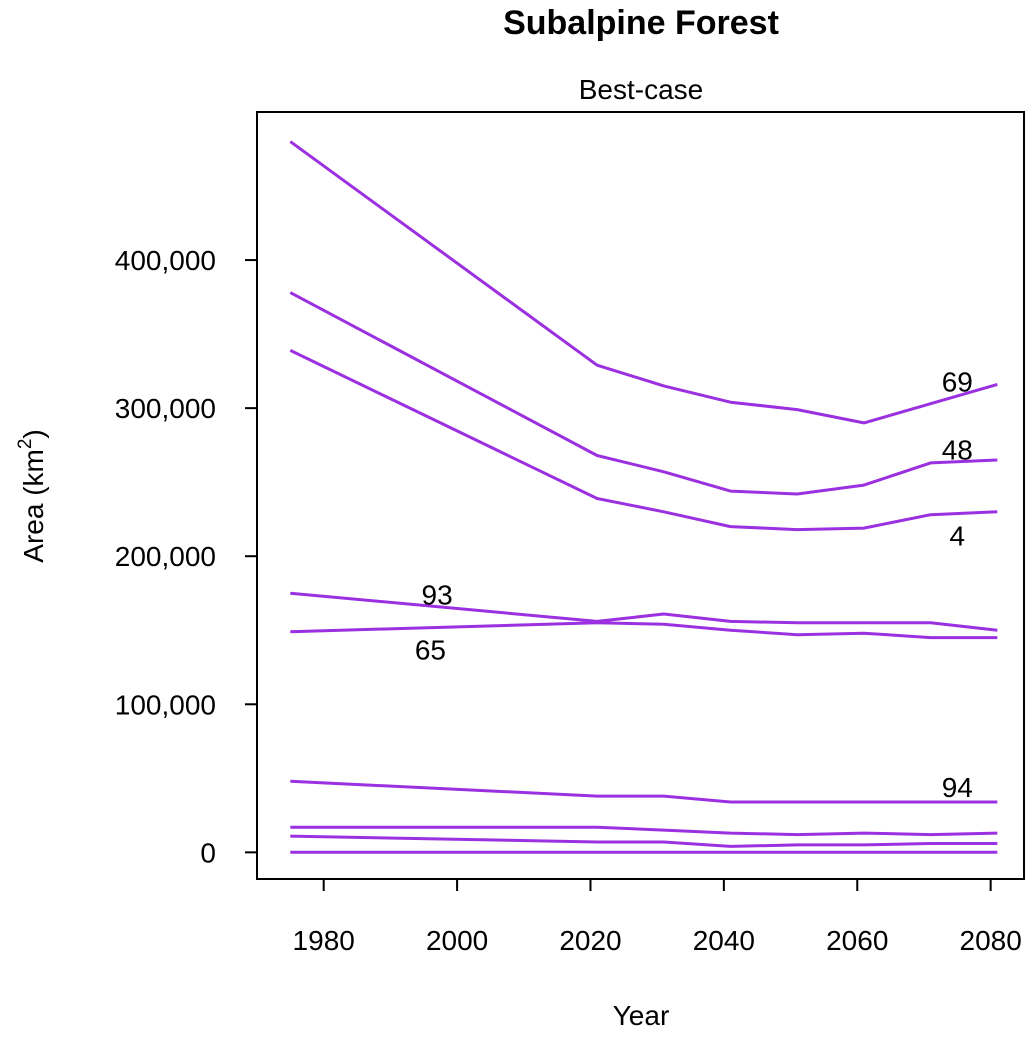 The height and width of the screenshot is (1040, 1032). I want to click on y-tick-label-400000: 400,000, so click(165, 260).